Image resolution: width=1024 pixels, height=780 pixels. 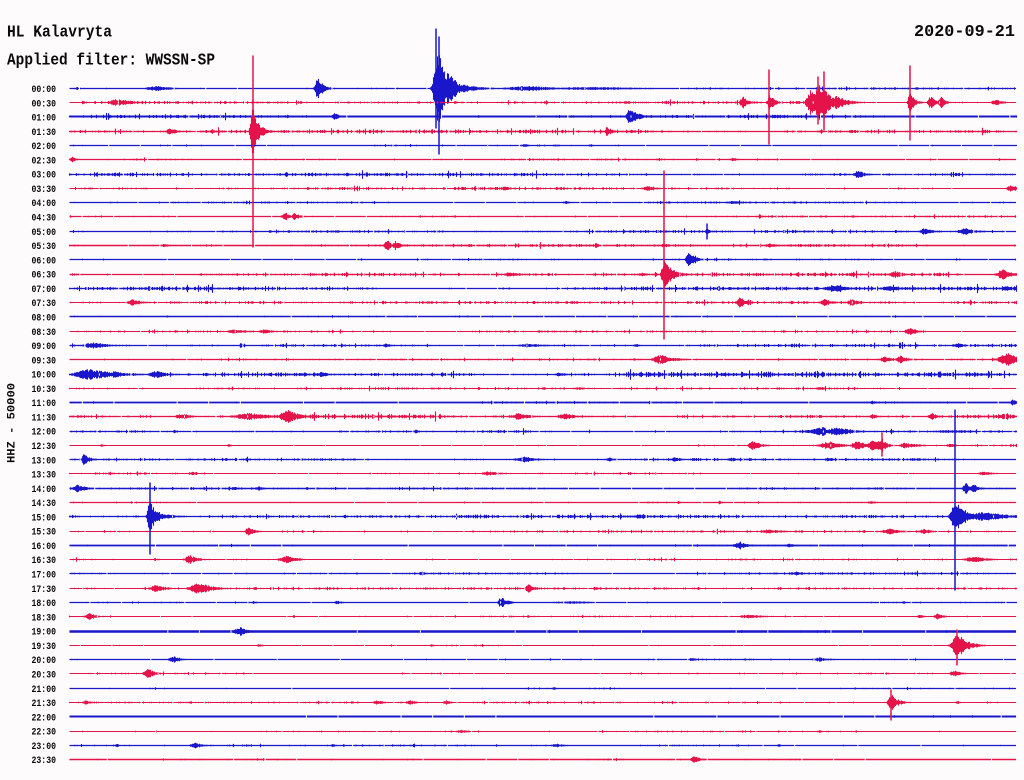 What do you see at coordinates (44, 675) in the screenshot?
I see `svg-text: 20:30` at bounding box center [44, 675].